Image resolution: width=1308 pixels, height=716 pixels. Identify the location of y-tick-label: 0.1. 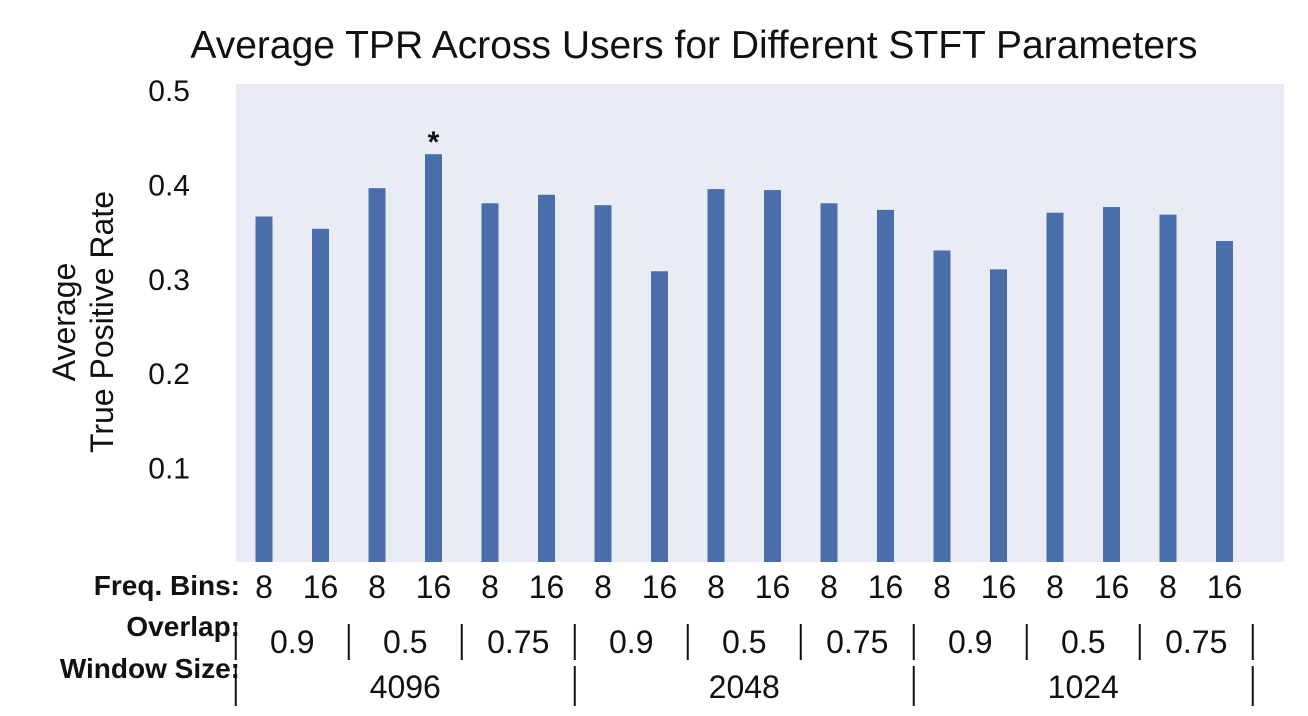
(169, 469).